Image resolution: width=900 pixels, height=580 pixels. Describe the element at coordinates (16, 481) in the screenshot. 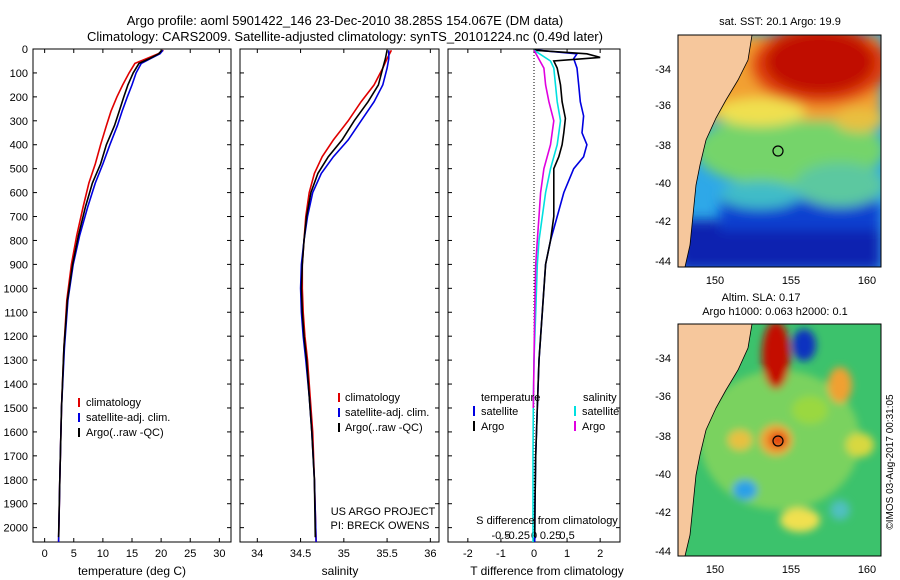

I see `ytick-label: 1800` at that location.